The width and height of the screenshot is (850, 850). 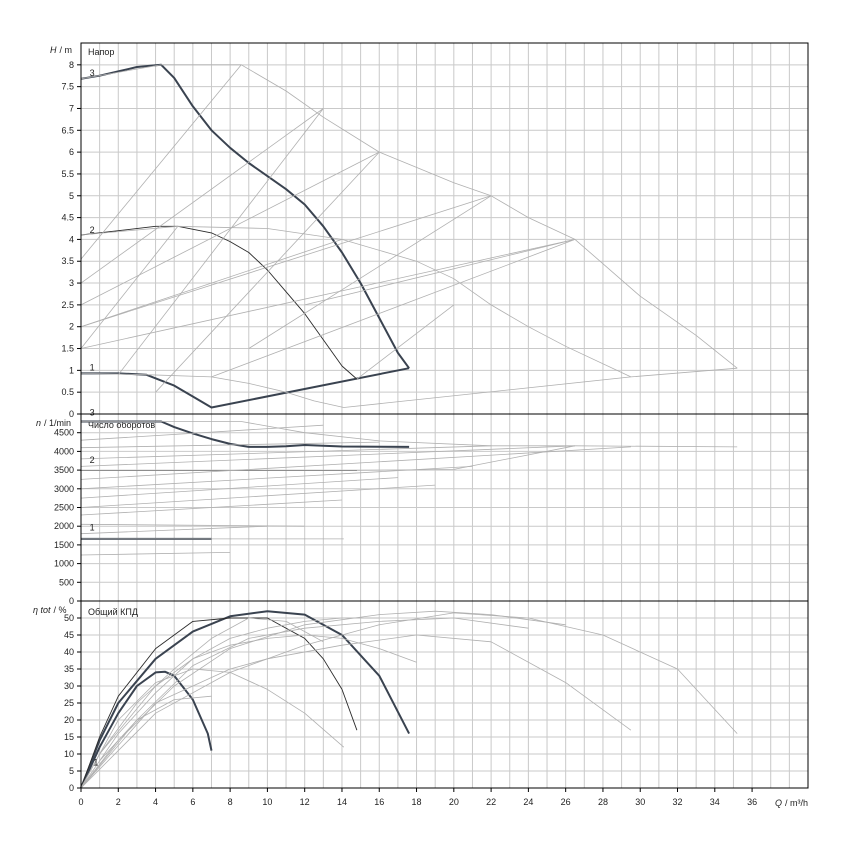 I want to click on efficiency-x-axis-unit: / m³/h, so click(x=796, y=803).